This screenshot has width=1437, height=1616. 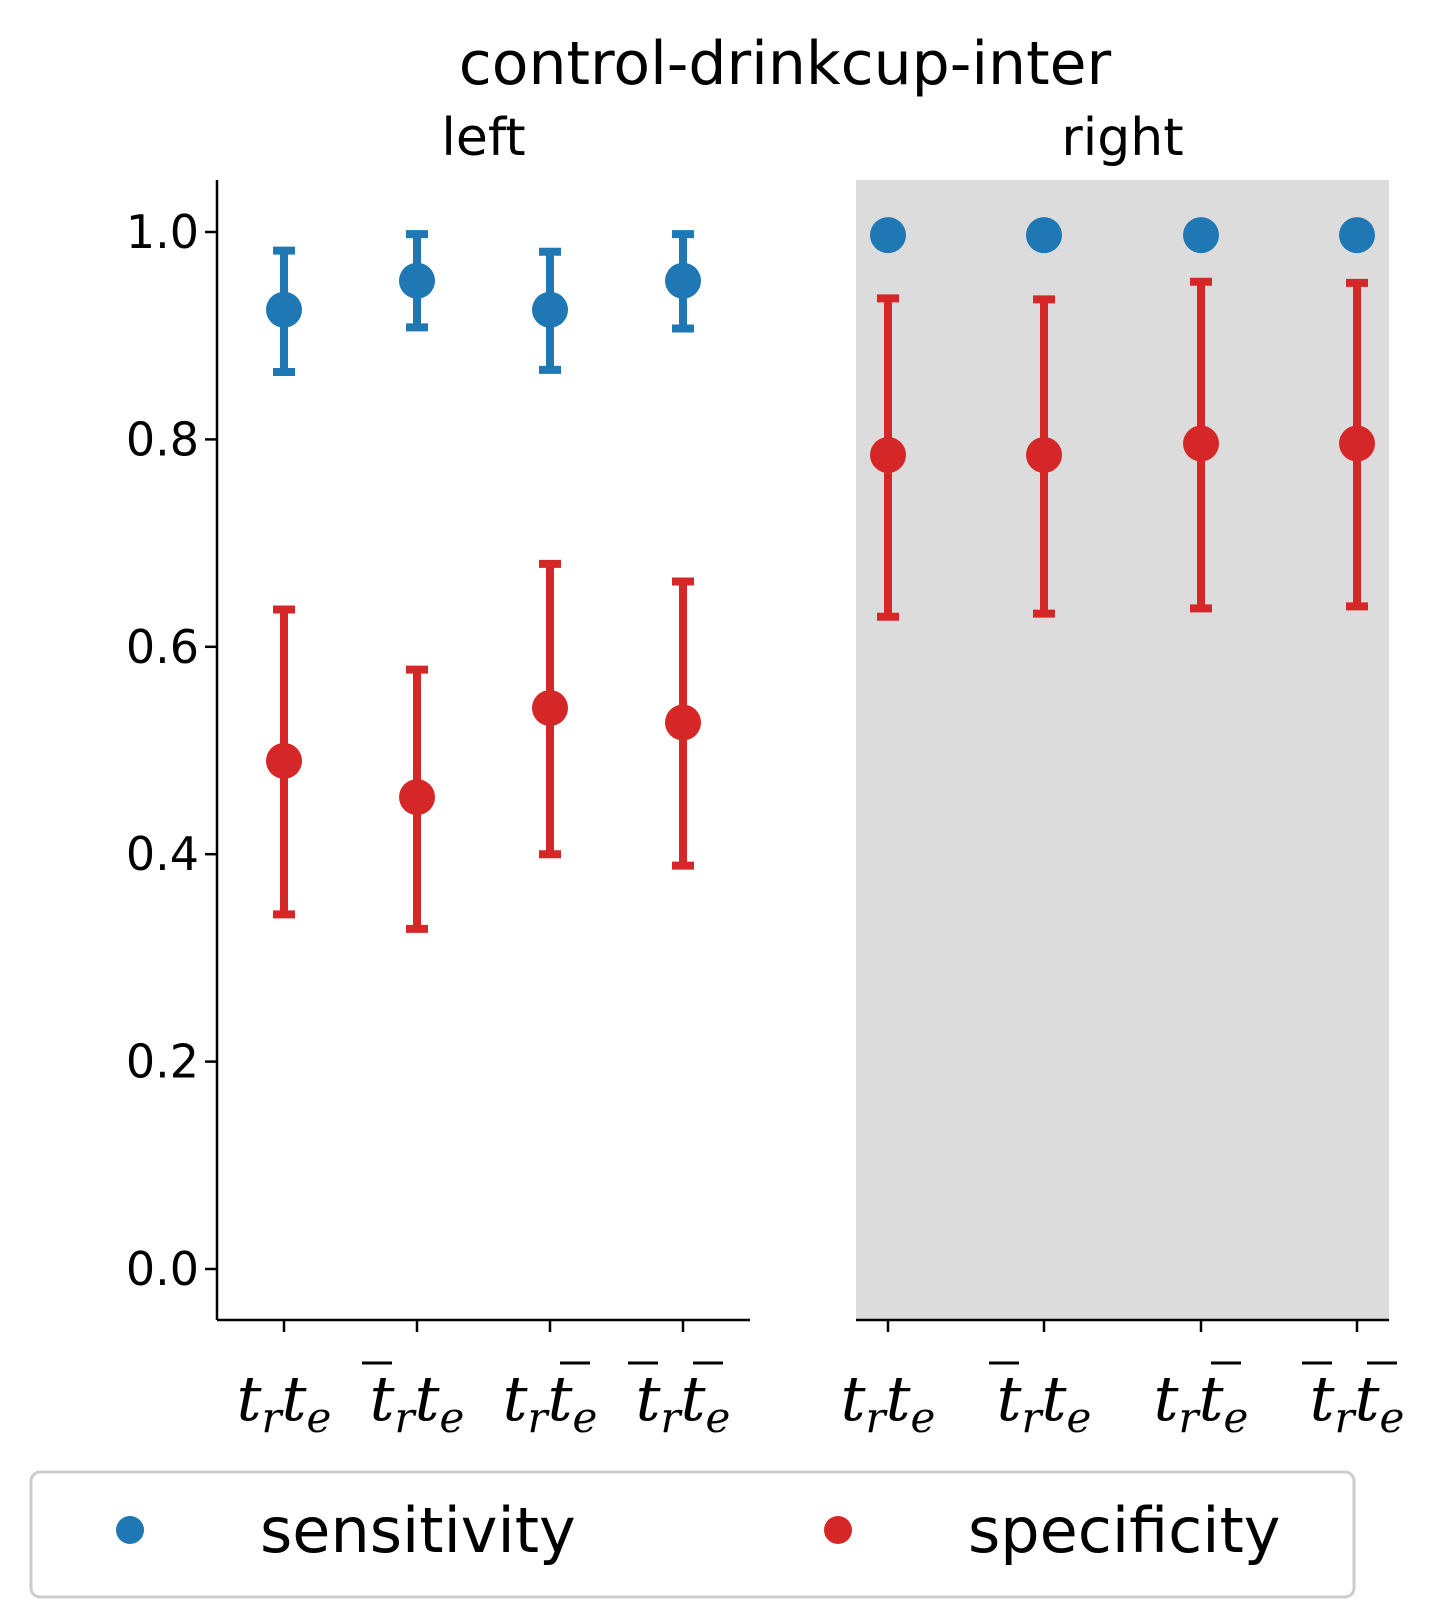 What do you see at coordinates (1122, 138) in the screenshot?
I see `panel-title-right: right` at bounding box center [1122, 138].